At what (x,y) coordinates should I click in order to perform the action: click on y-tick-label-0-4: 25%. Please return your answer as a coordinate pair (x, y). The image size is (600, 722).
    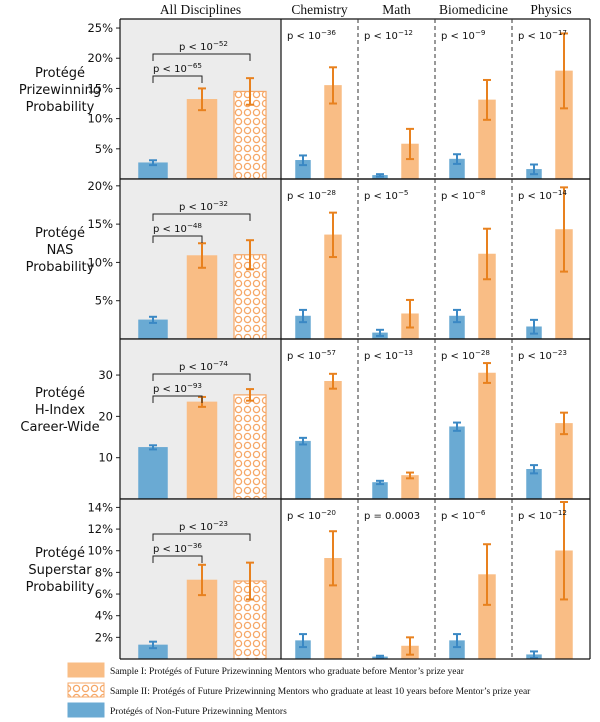
    Looking at the image, I should click on (100, 28).